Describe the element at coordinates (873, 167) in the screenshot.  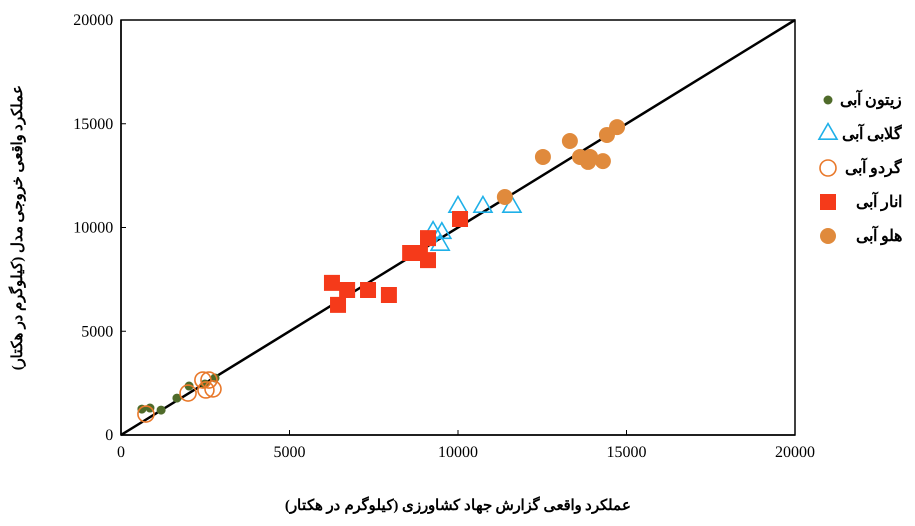
I see `legend-label: گردو آبی` at that location.